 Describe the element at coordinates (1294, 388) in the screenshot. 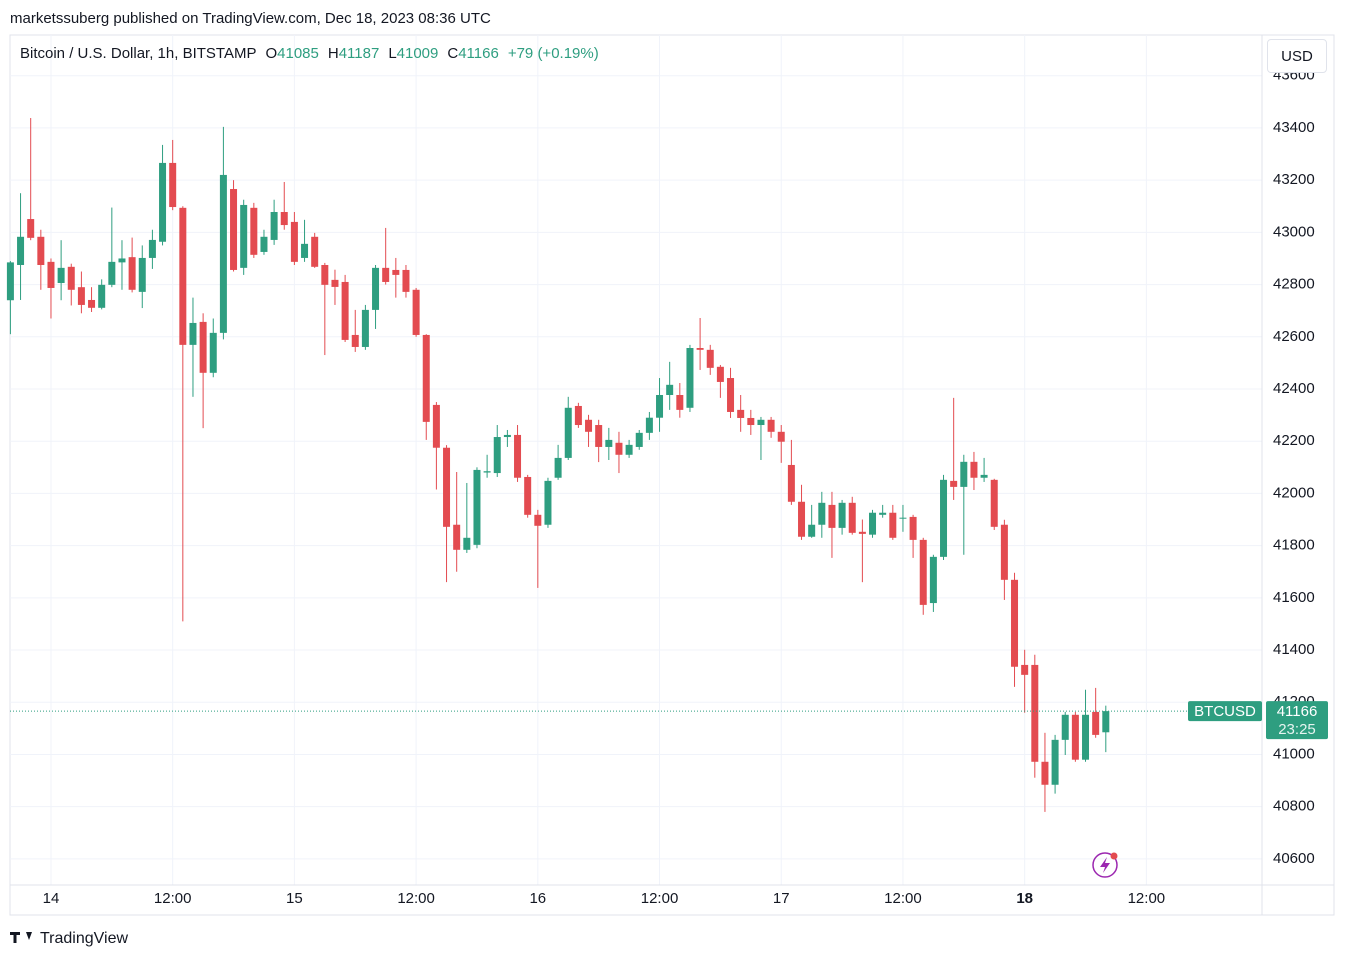

I see `y-tick-label: 42400` at that location.